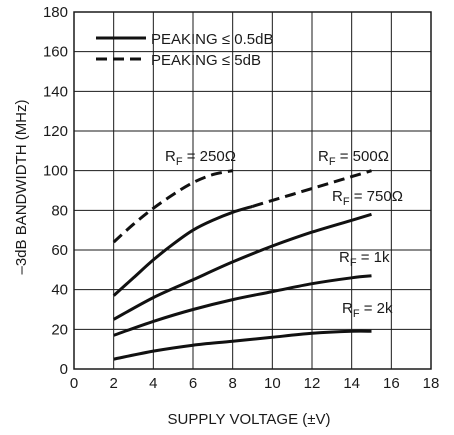 The image size is (454, 435). I want to click on legend-dashed-label: PEAKING ≤ 5dB, so click(206, 60).